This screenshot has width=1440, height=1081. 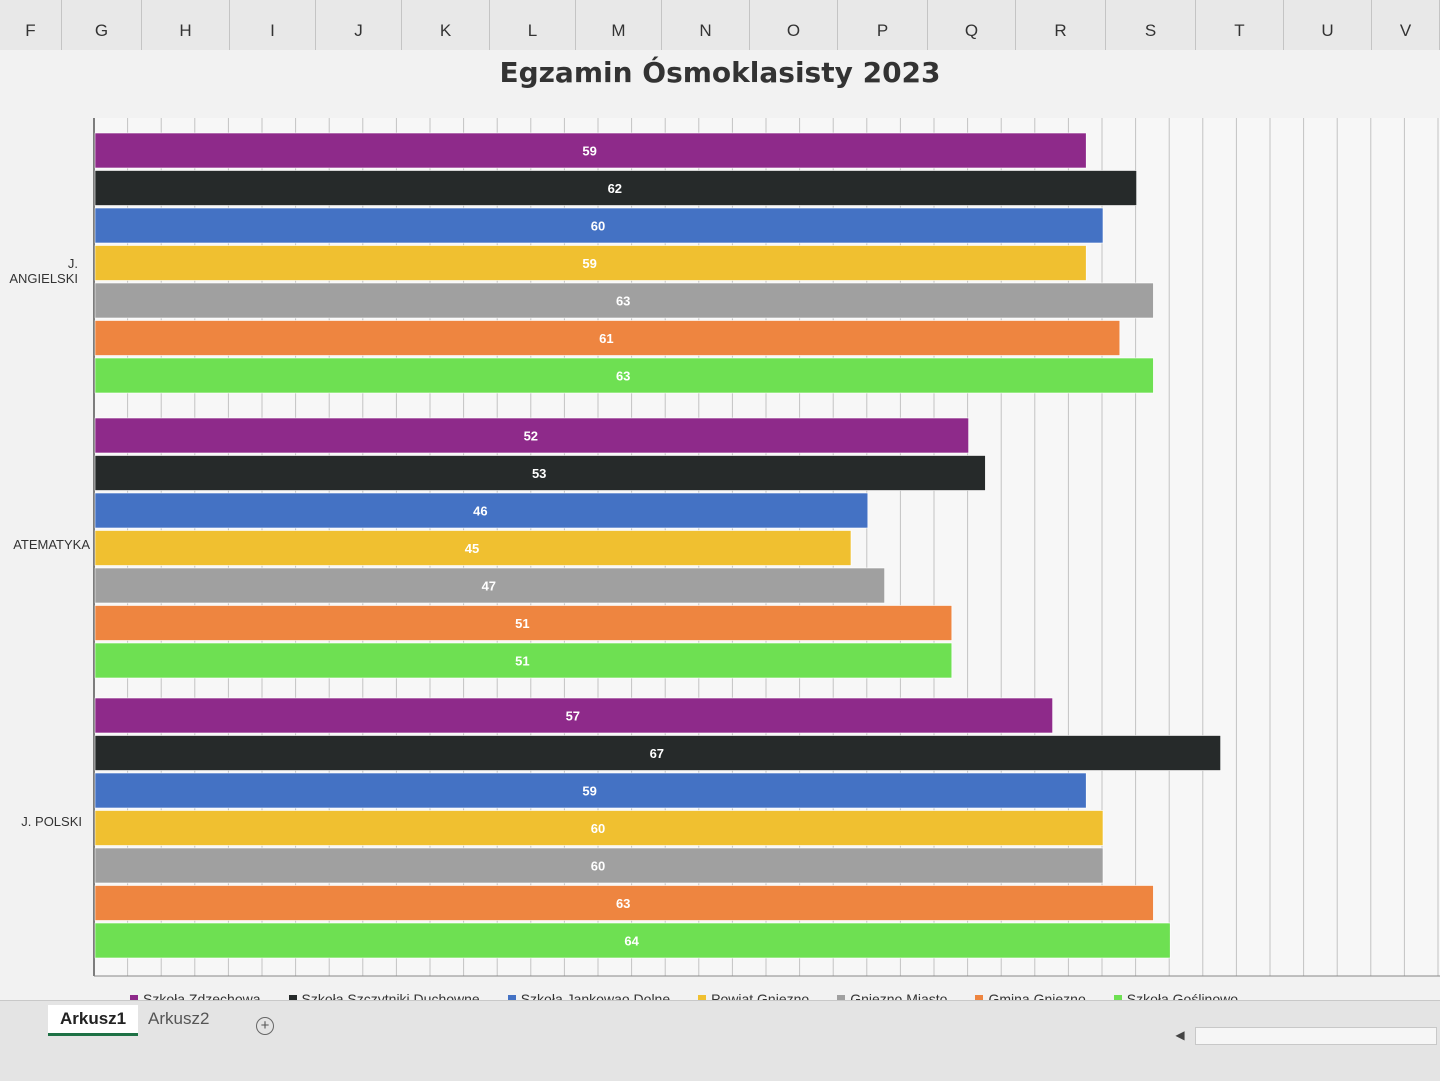 I want to click on category-label: J. POLSKI, so click(x=51, y=821).